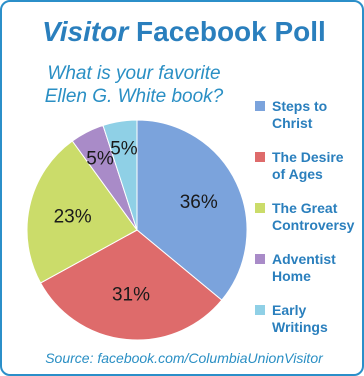  I want to click on legend-label: Steps to Christ, so click(300, 114).